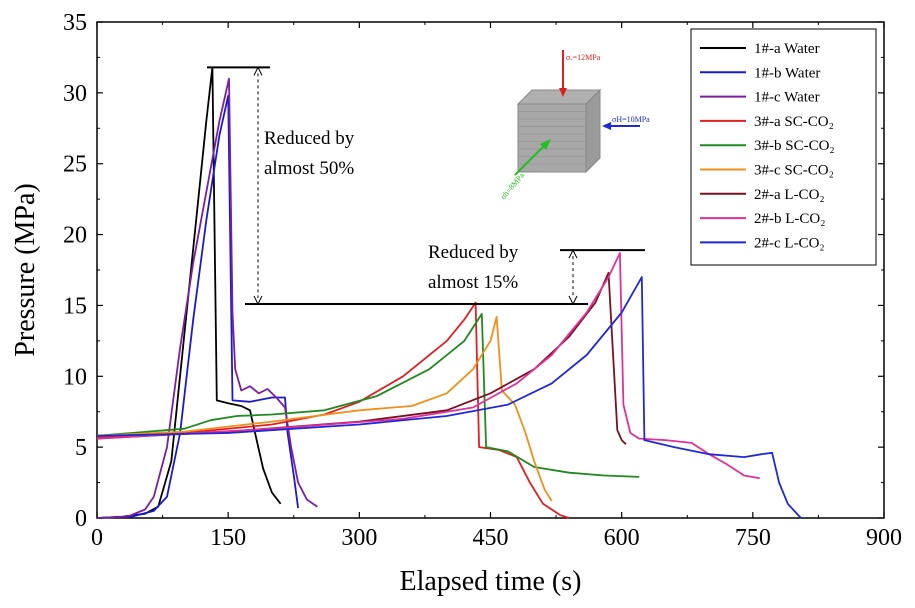 Image resolution: width=915 pixels, height=608 pixels. Describe the element at coordinates (583, 57) in the screenshot. I see `vertical-stress-label: σᵥ=12MPa` at that location.